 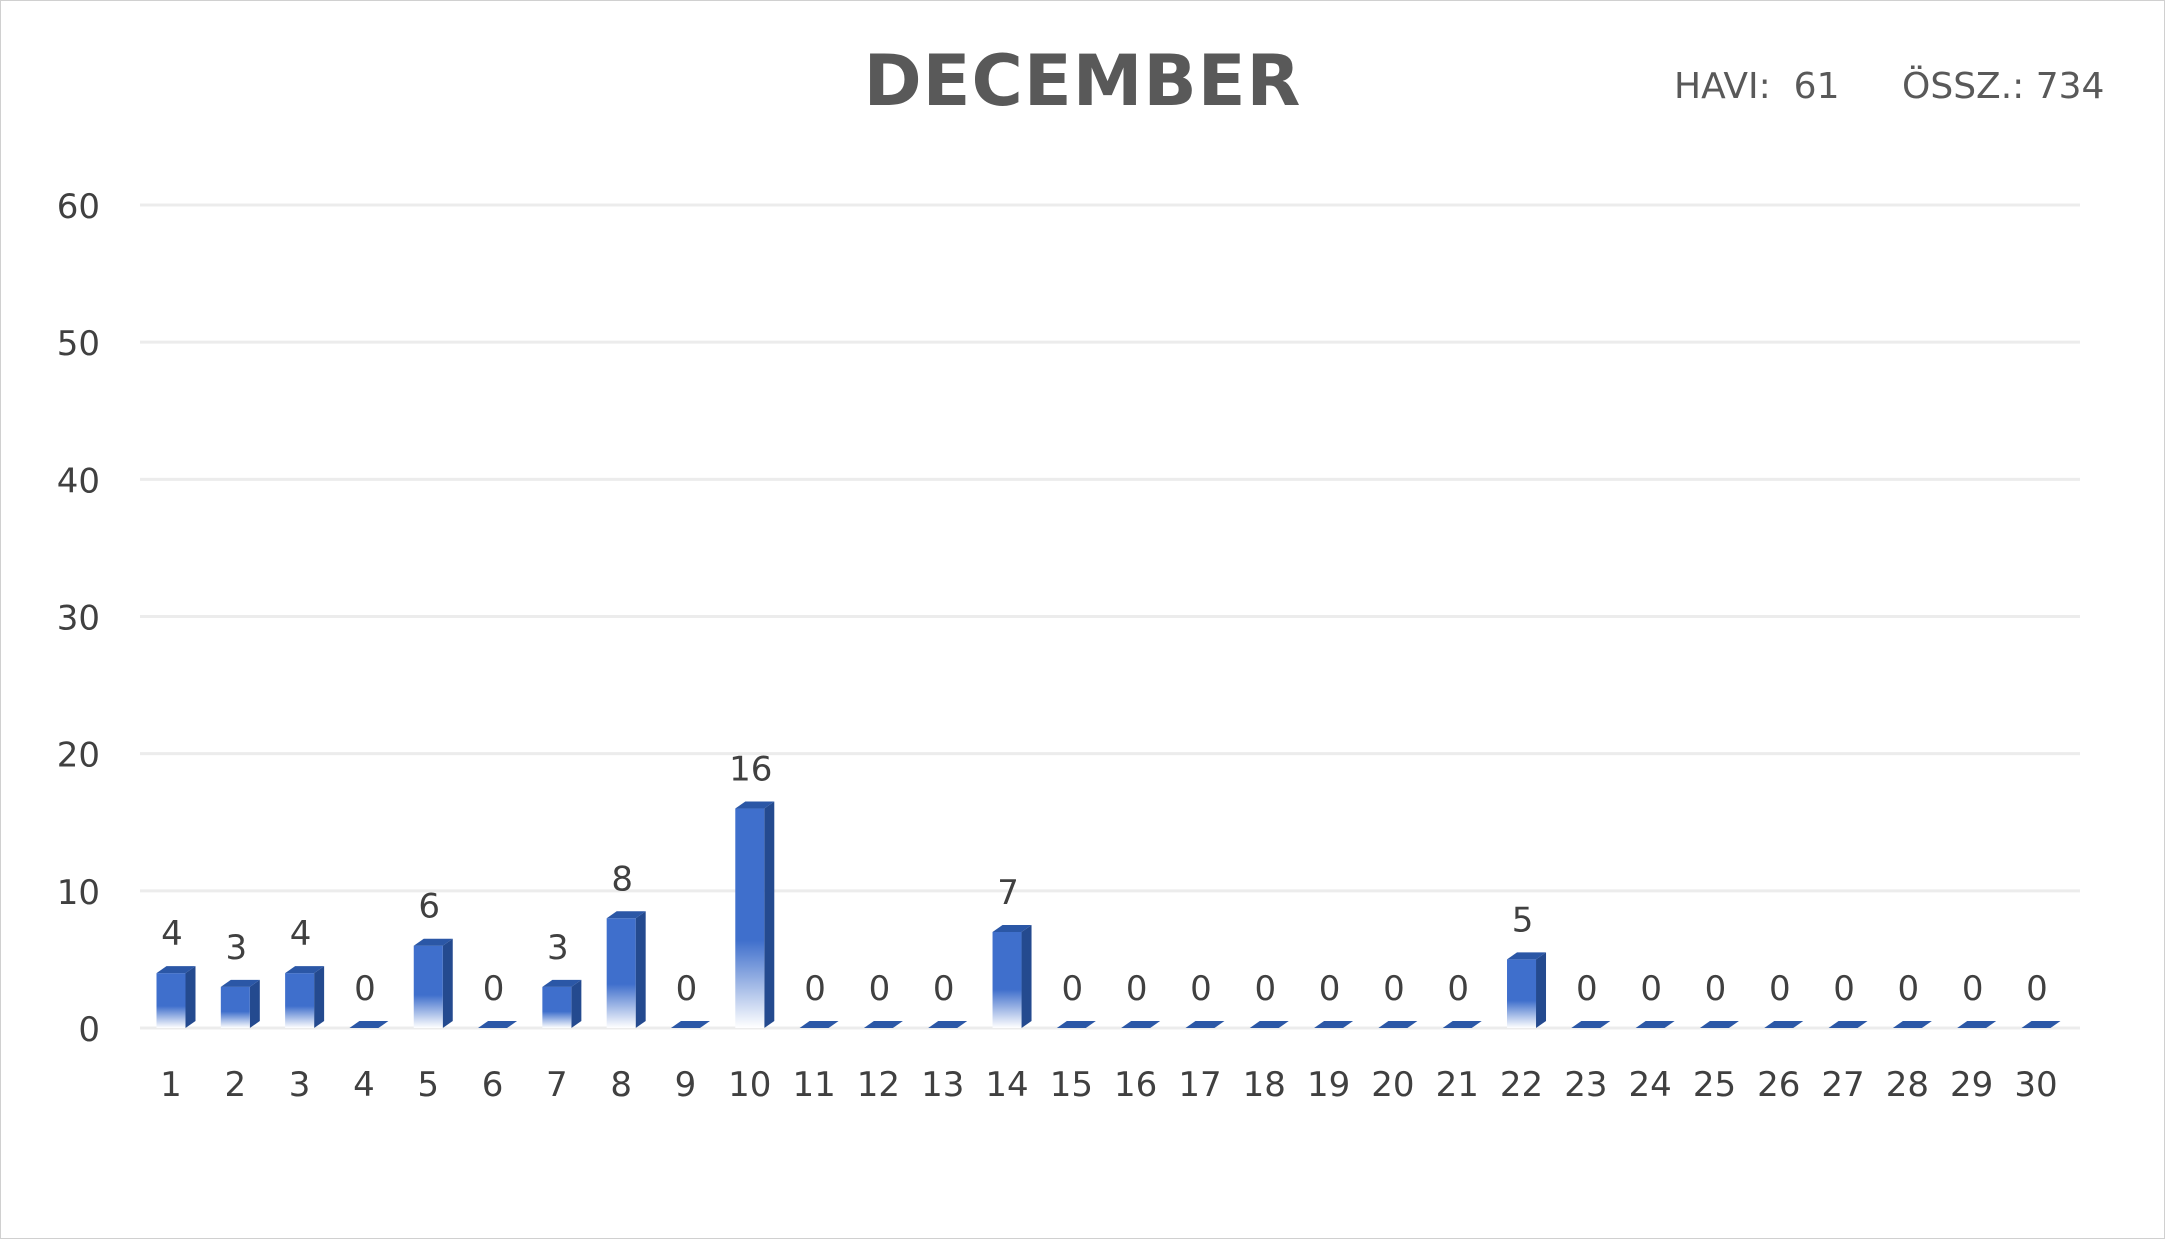 What do you see at coordinates (557, 1085) in the screenshot?
I see `x-tick-label: 7` at bounding box center [557, 1085].